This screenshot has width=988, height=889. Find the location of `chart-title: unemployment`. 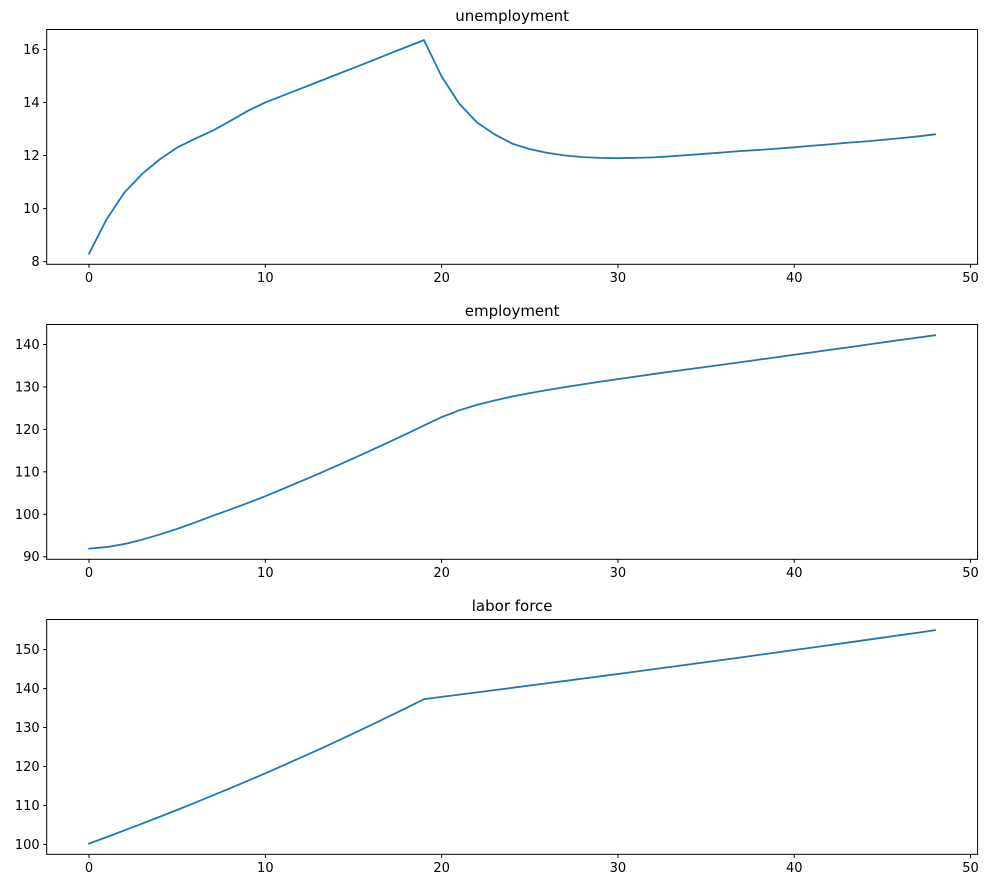

chart-title: unemployment is located at coordinates (512, 16).